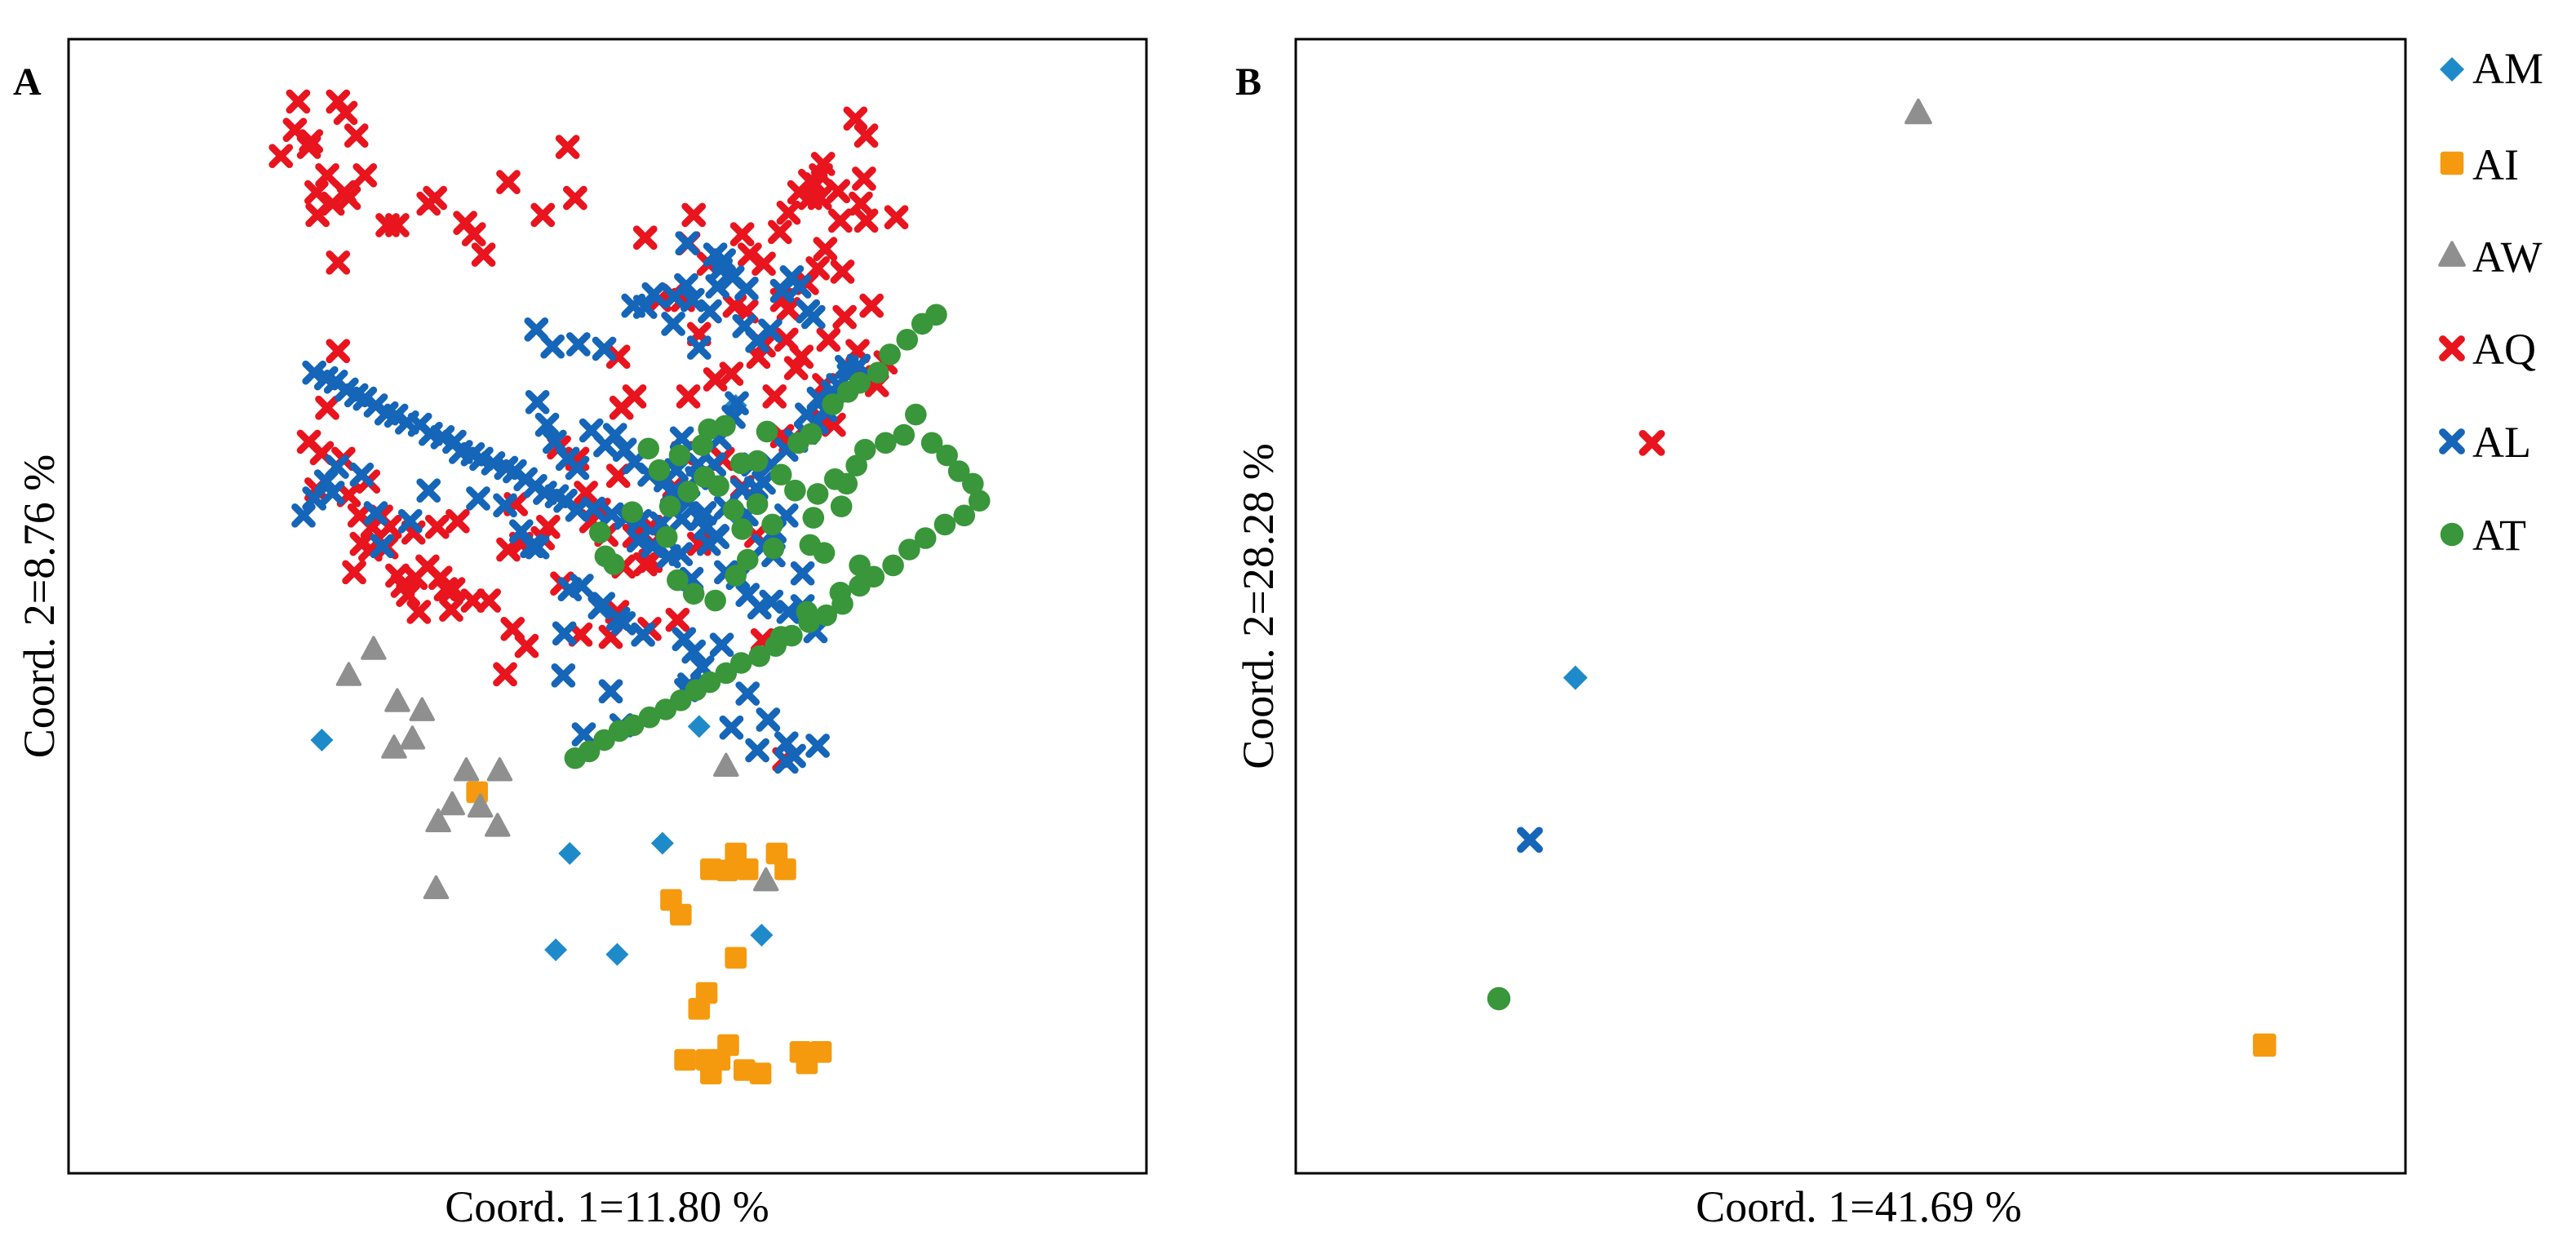 Image resolution: width=2576 pixels, height=1241 pixels. What do you see at coordinates (607, 1206) in the screenshot?
I see `panel-a-x-axis-label: Coord. 1=11.80 %` at bounding box center [607, 1206].